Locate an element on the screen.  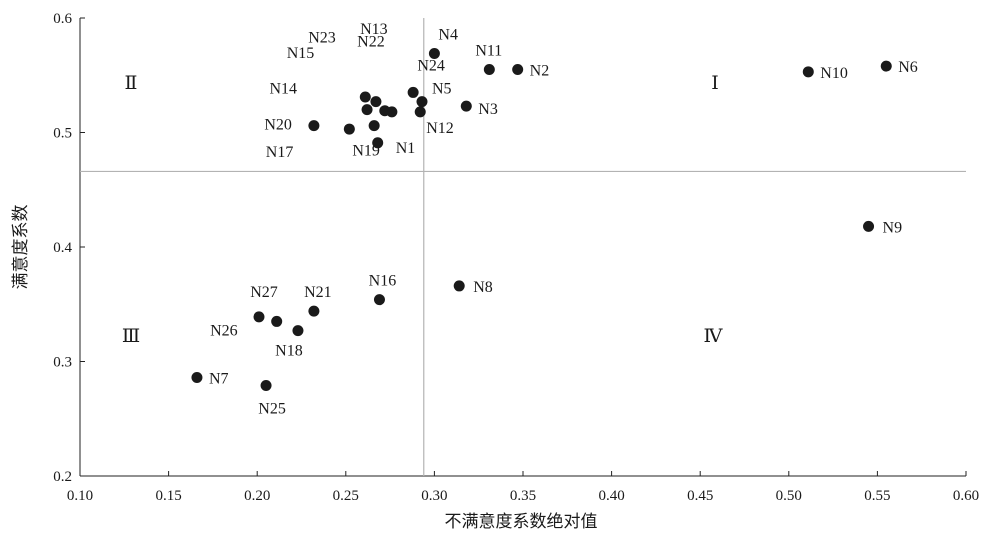
point-label-n1: N1 is located at coordinates (406, 148).